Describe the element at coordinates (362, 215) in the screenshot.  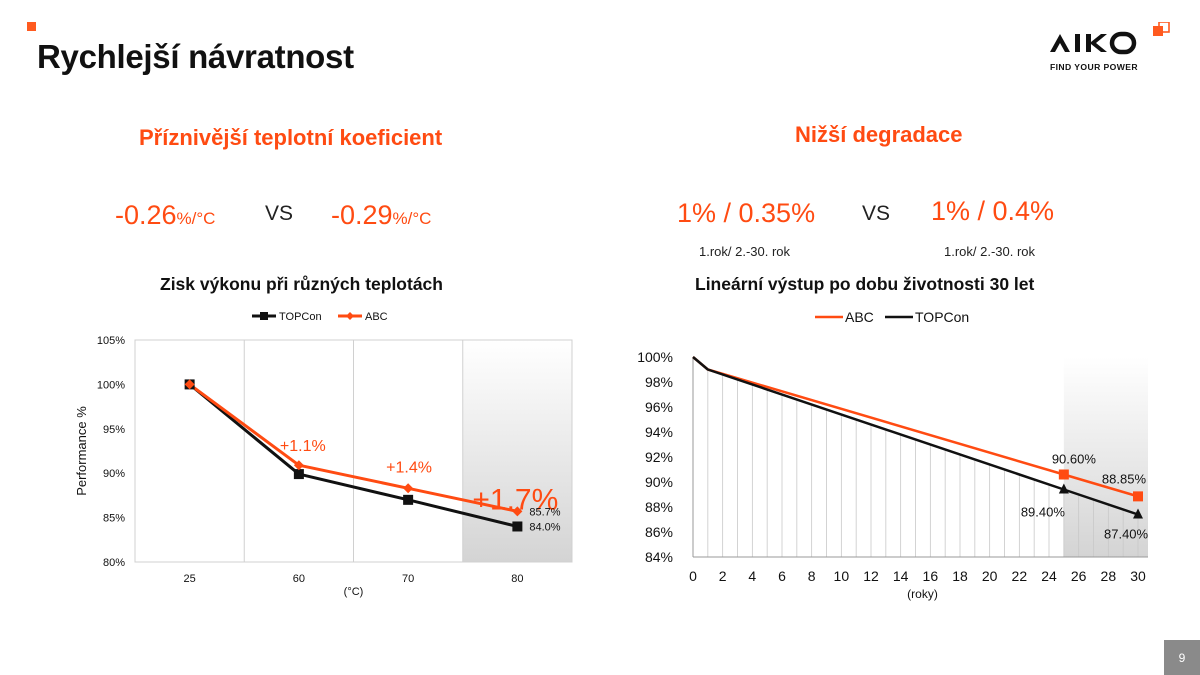
I see `left-value-b-number: -0.29` at that location.